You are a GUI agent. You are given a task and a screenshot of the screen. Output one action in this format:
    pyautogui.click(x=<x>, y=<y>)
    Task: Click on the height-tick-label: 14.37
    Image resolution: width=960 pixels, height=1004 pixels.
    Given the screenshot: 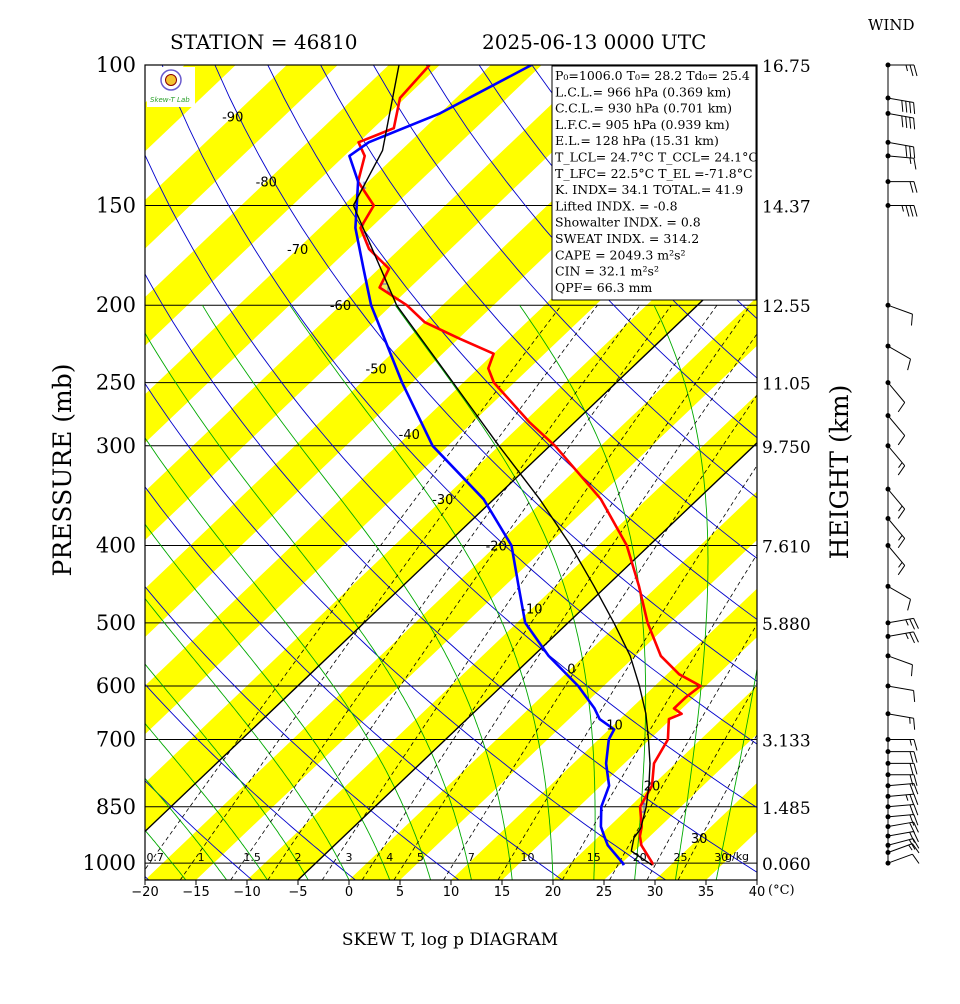 What is the action you would take?
    pyautogui.click(x=786, y=208)
    